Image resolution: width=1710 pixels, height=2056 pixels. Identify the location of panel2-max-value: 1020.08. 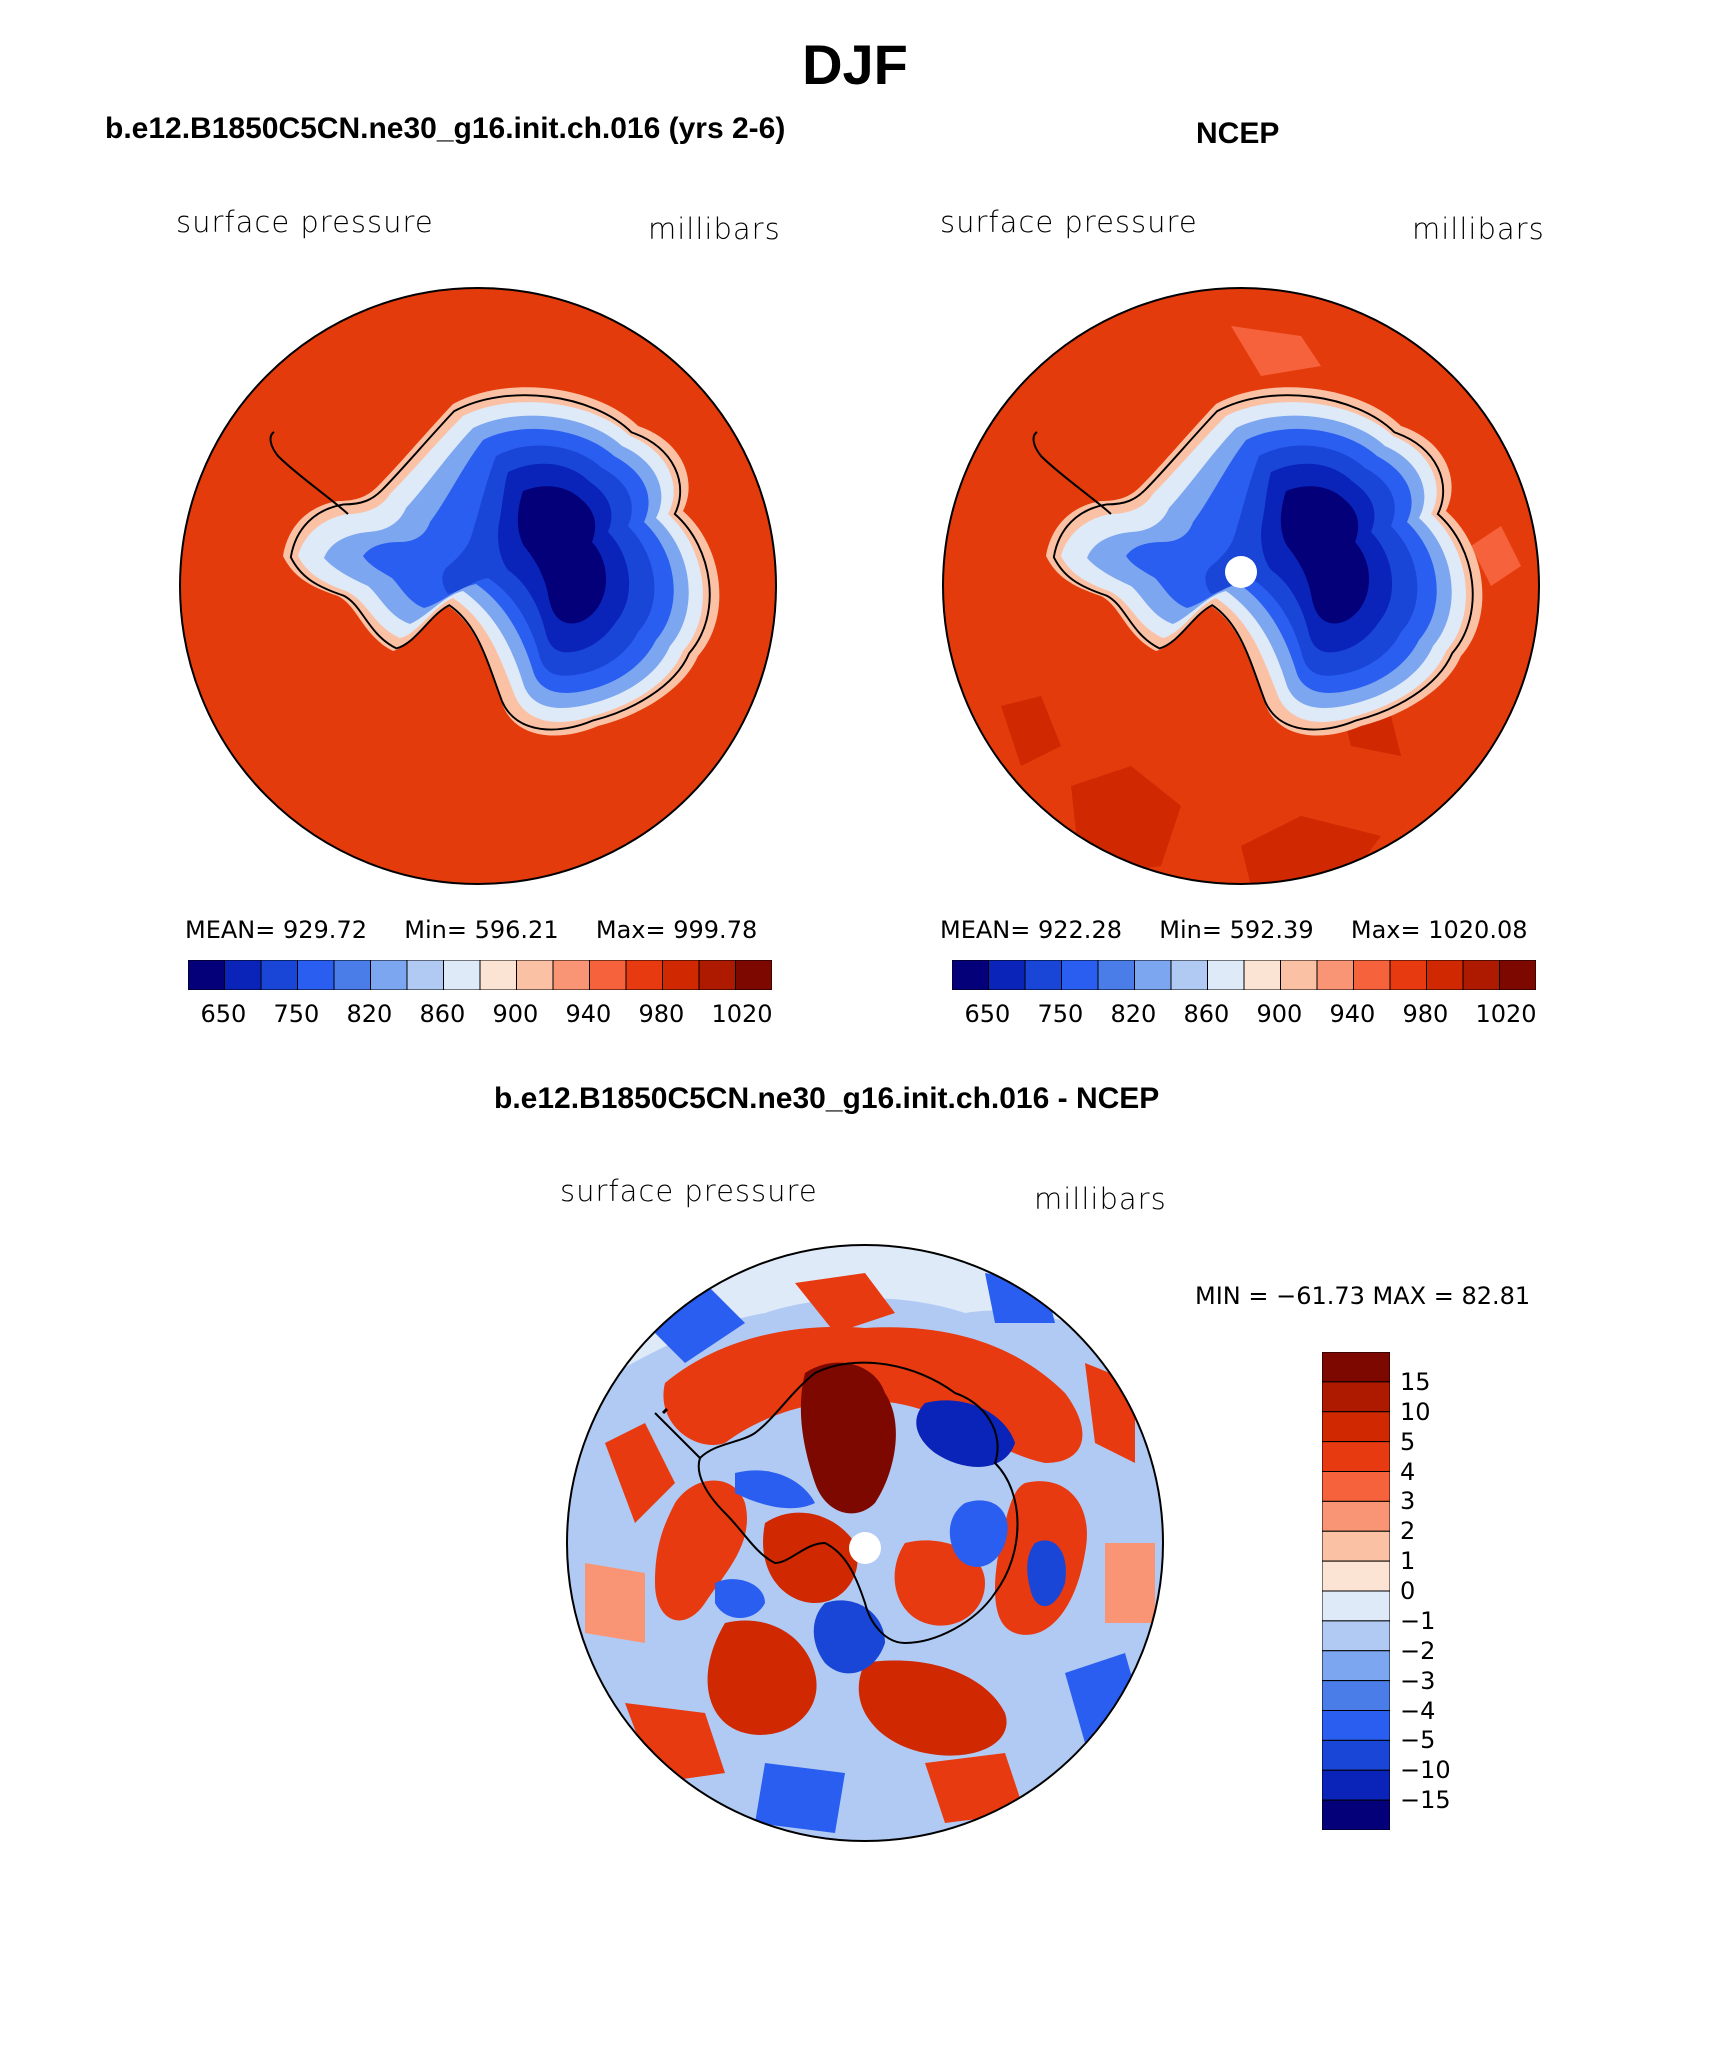
(1478, 930).